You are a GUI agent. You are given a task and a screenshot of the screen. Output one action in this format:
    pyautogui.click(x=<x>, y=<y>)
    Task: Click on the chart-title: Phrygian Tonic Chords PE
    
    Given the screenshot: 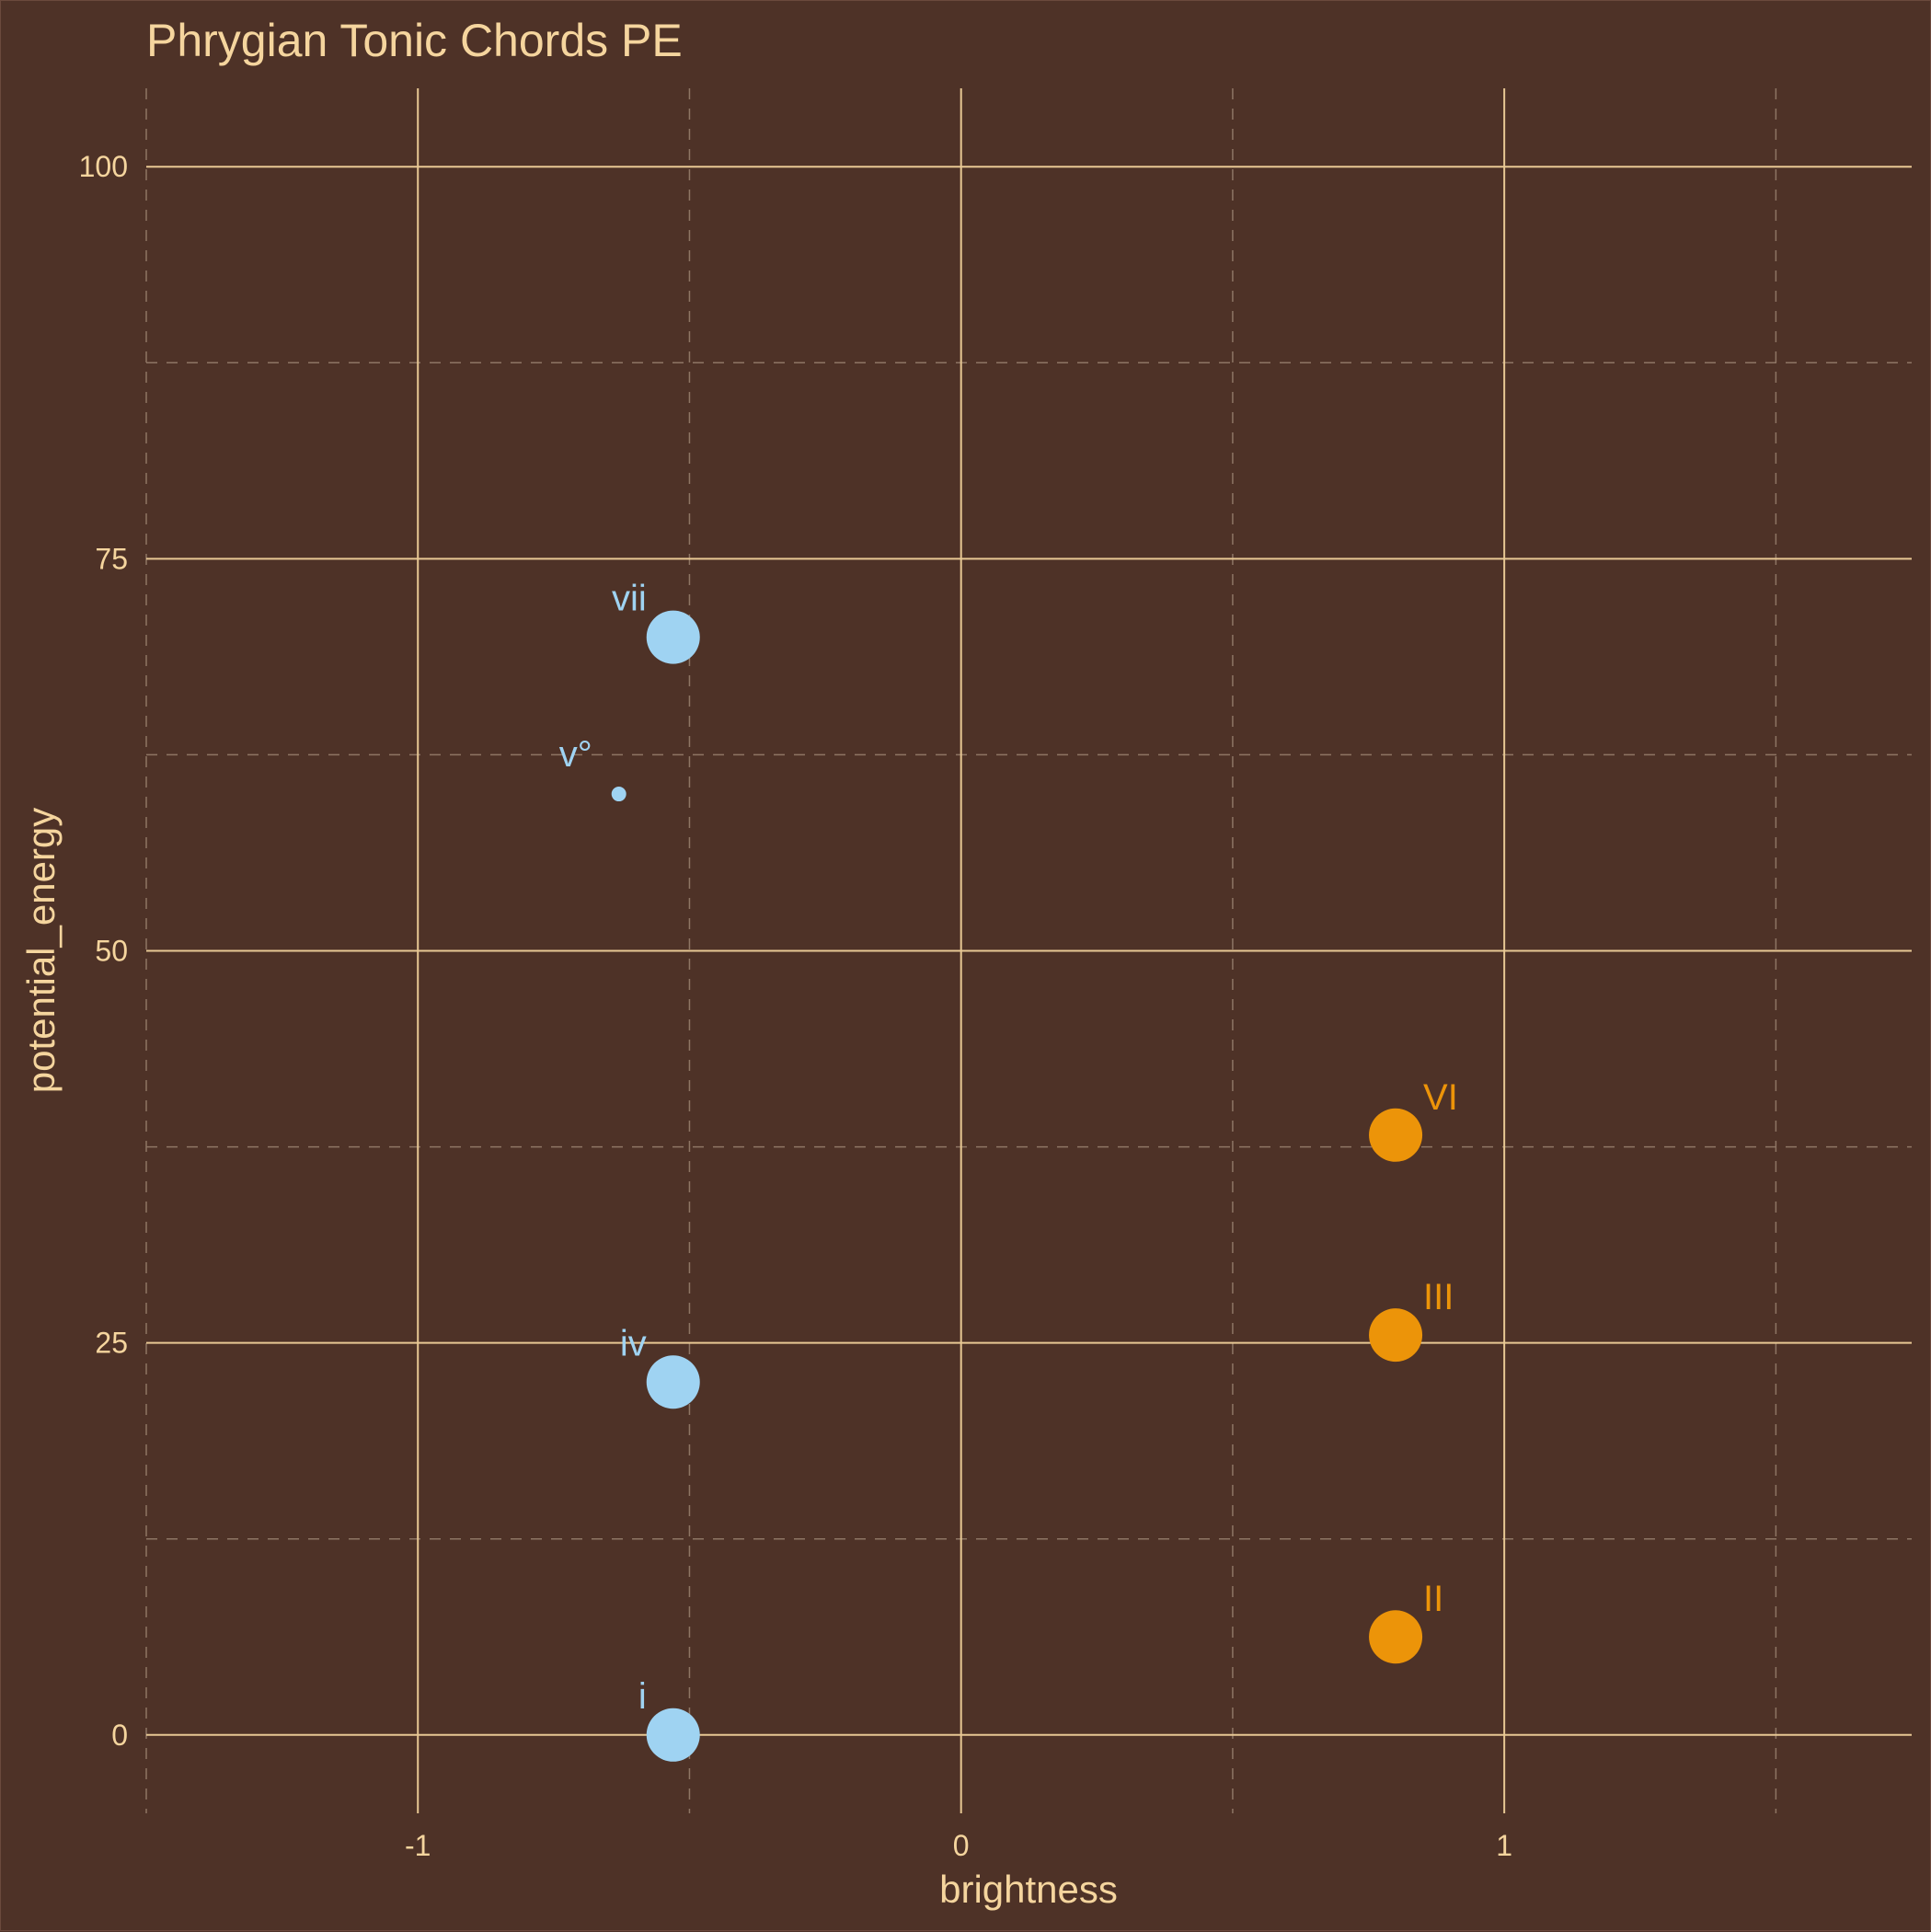 What is the action you would take?
    pyautogui.click(x=415, y=40)
    